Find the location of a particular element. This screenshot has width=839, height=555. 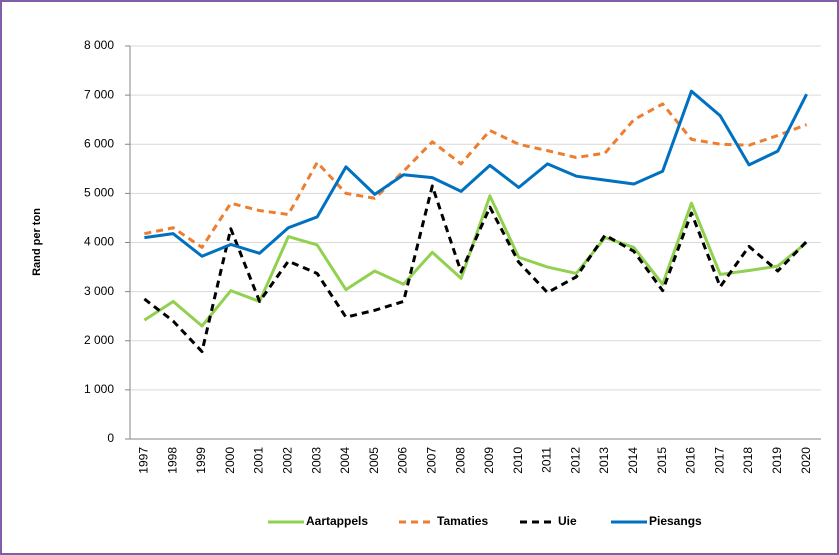

x-tick-label: 1997 is located at coordinates (144, 460).